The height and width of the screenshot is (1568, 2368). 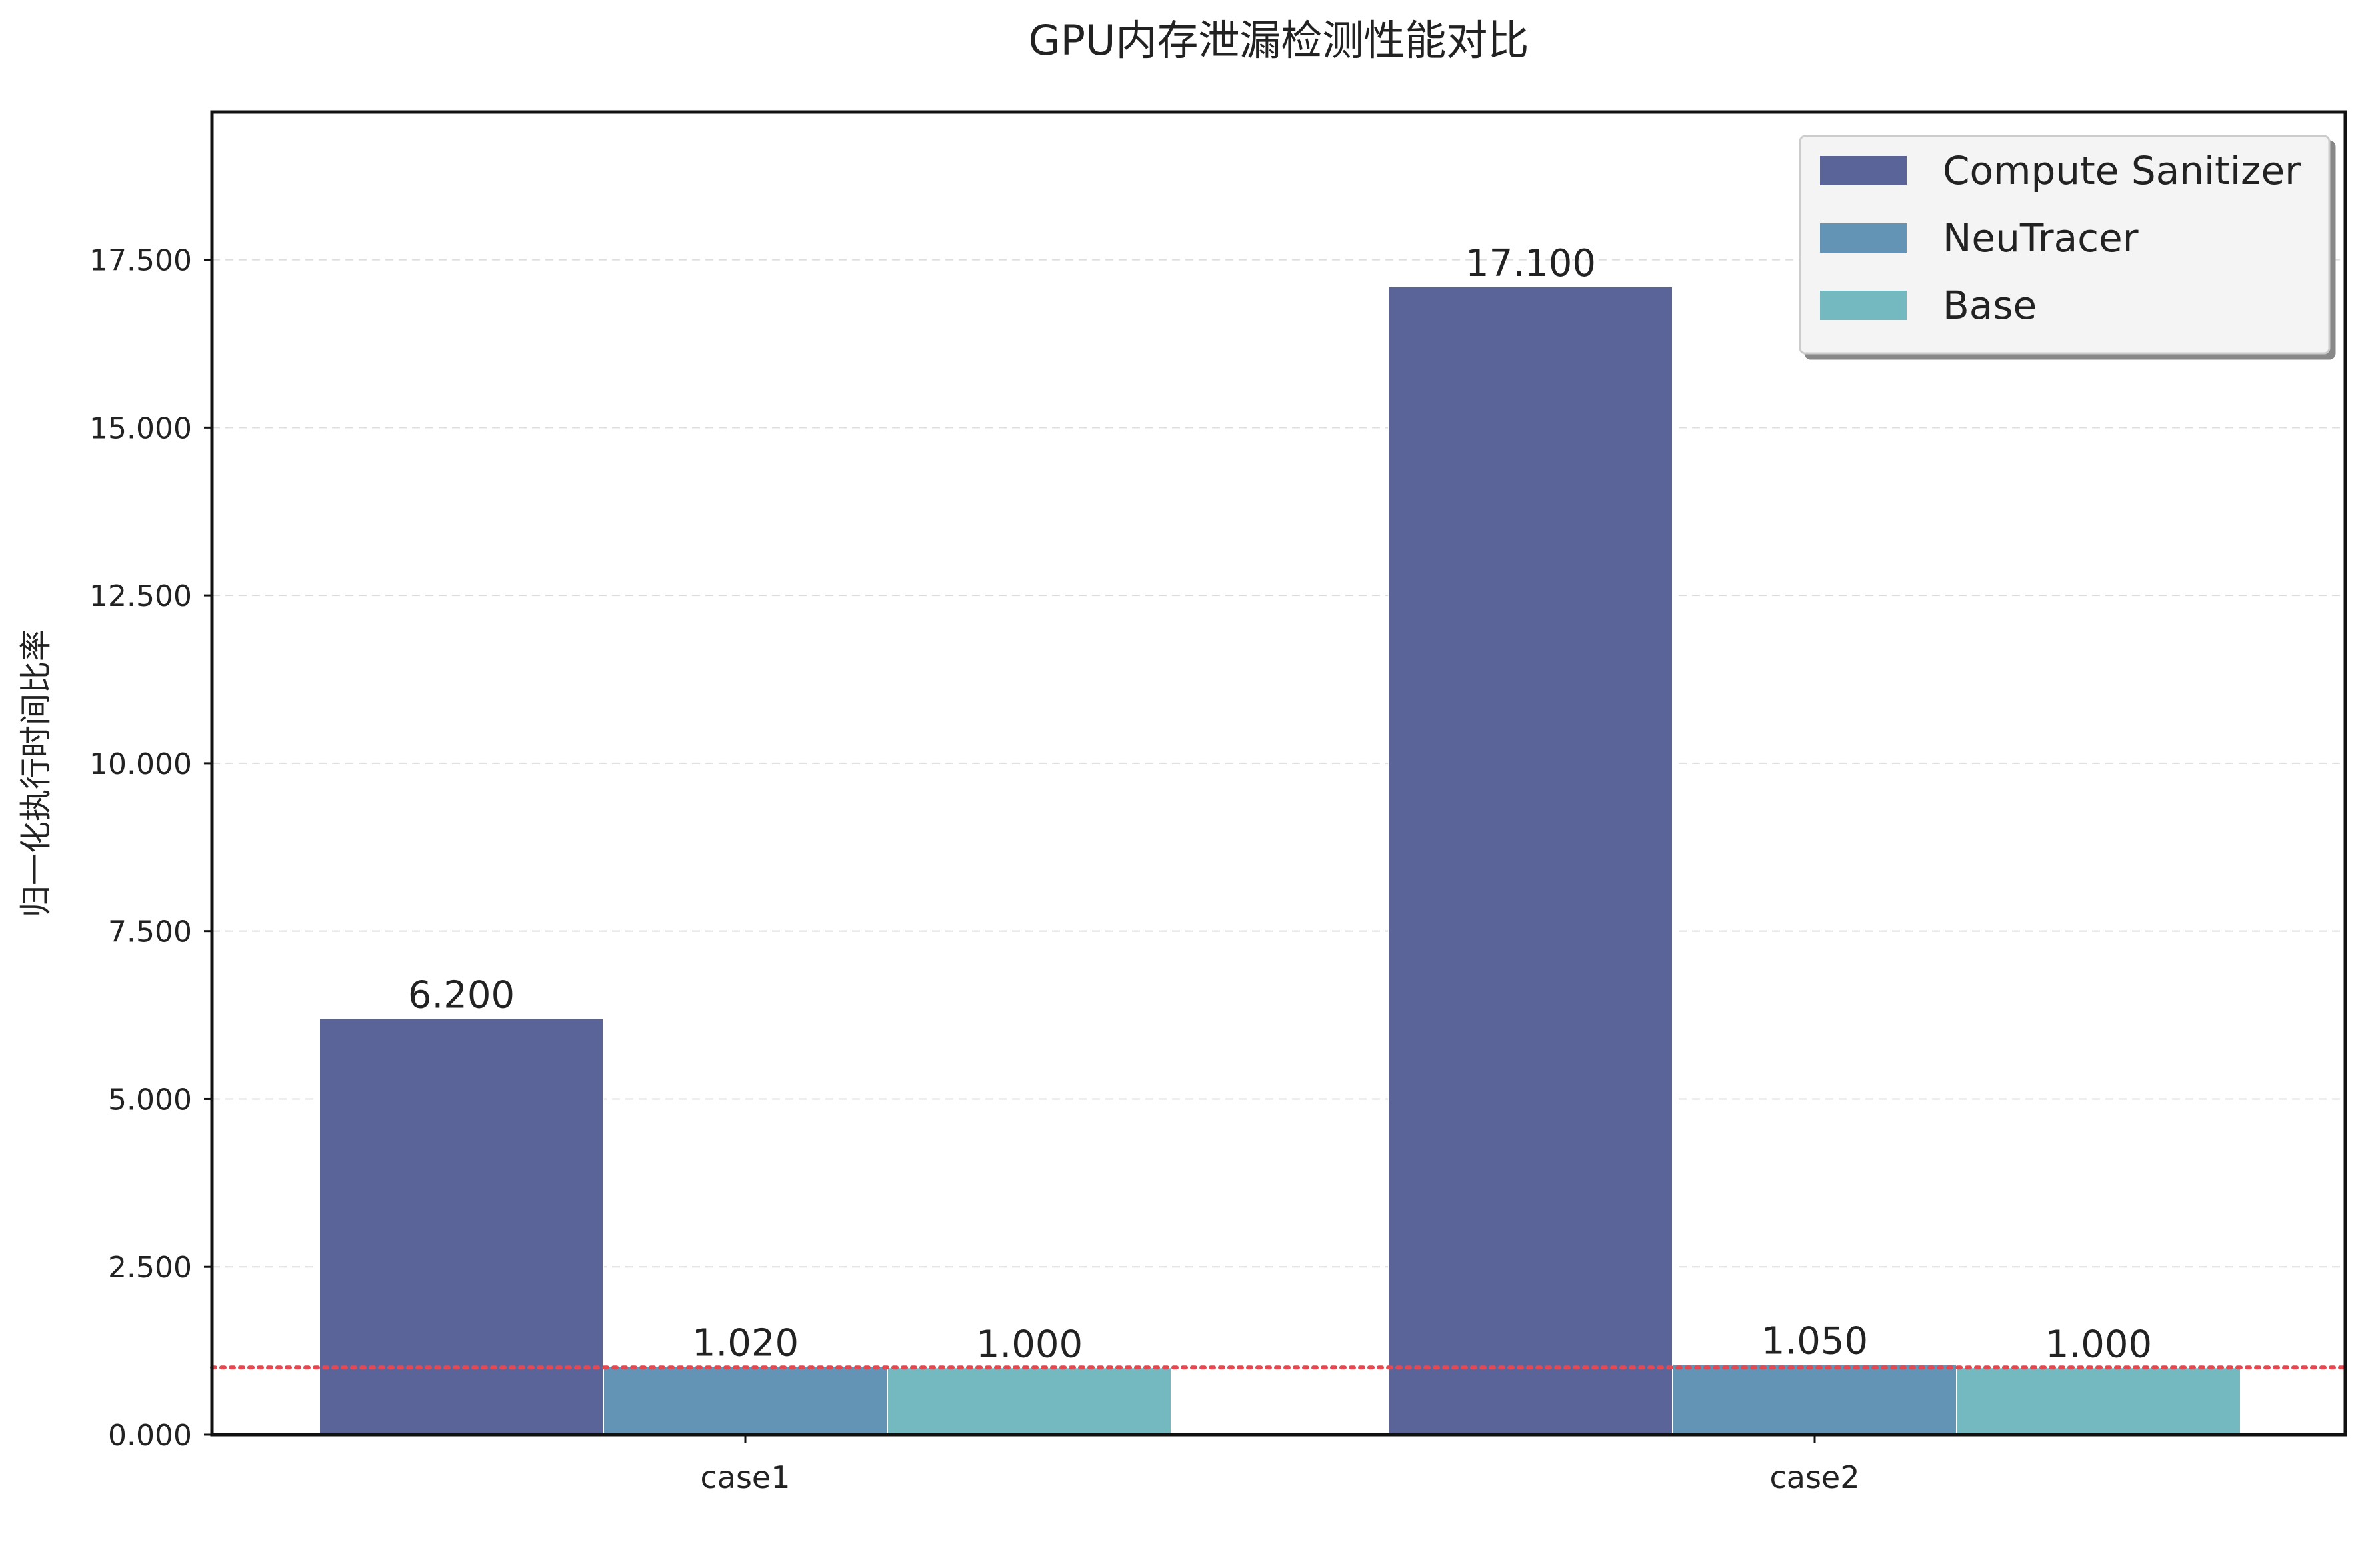 What do you see at coordinates (1530, 263) in the screenshot?
I see `bar-value-label: 17.100` at bounding box center [1530, 263].